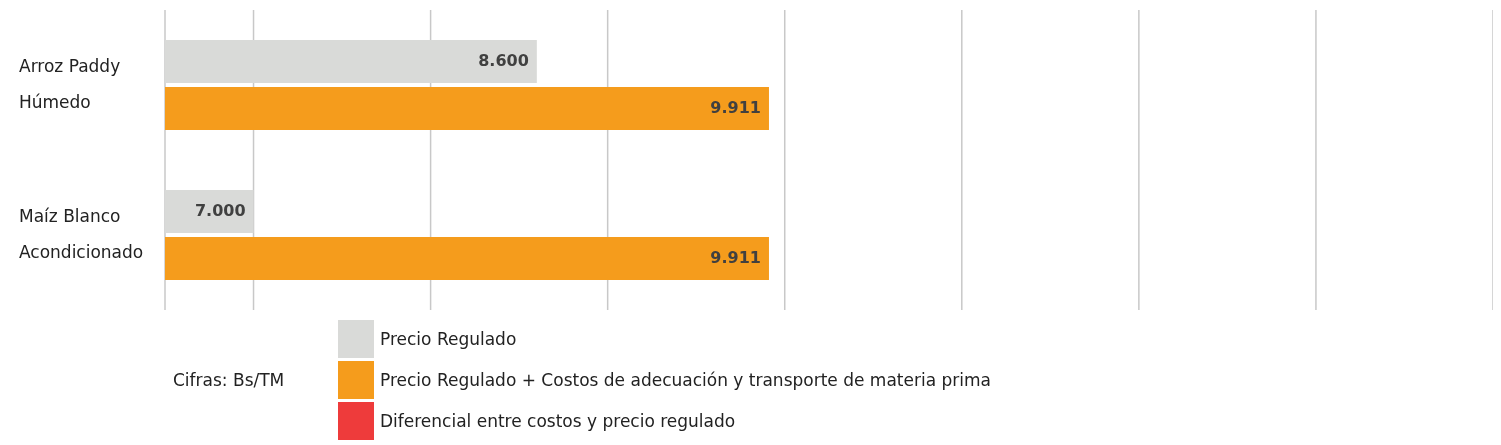  What do you see at coordinates (685, 379) in the screenshot?
I see `legend-label: Precio Regulado + Costos de adecuación y transporte de materia prima` at bounding box center [685, 379].